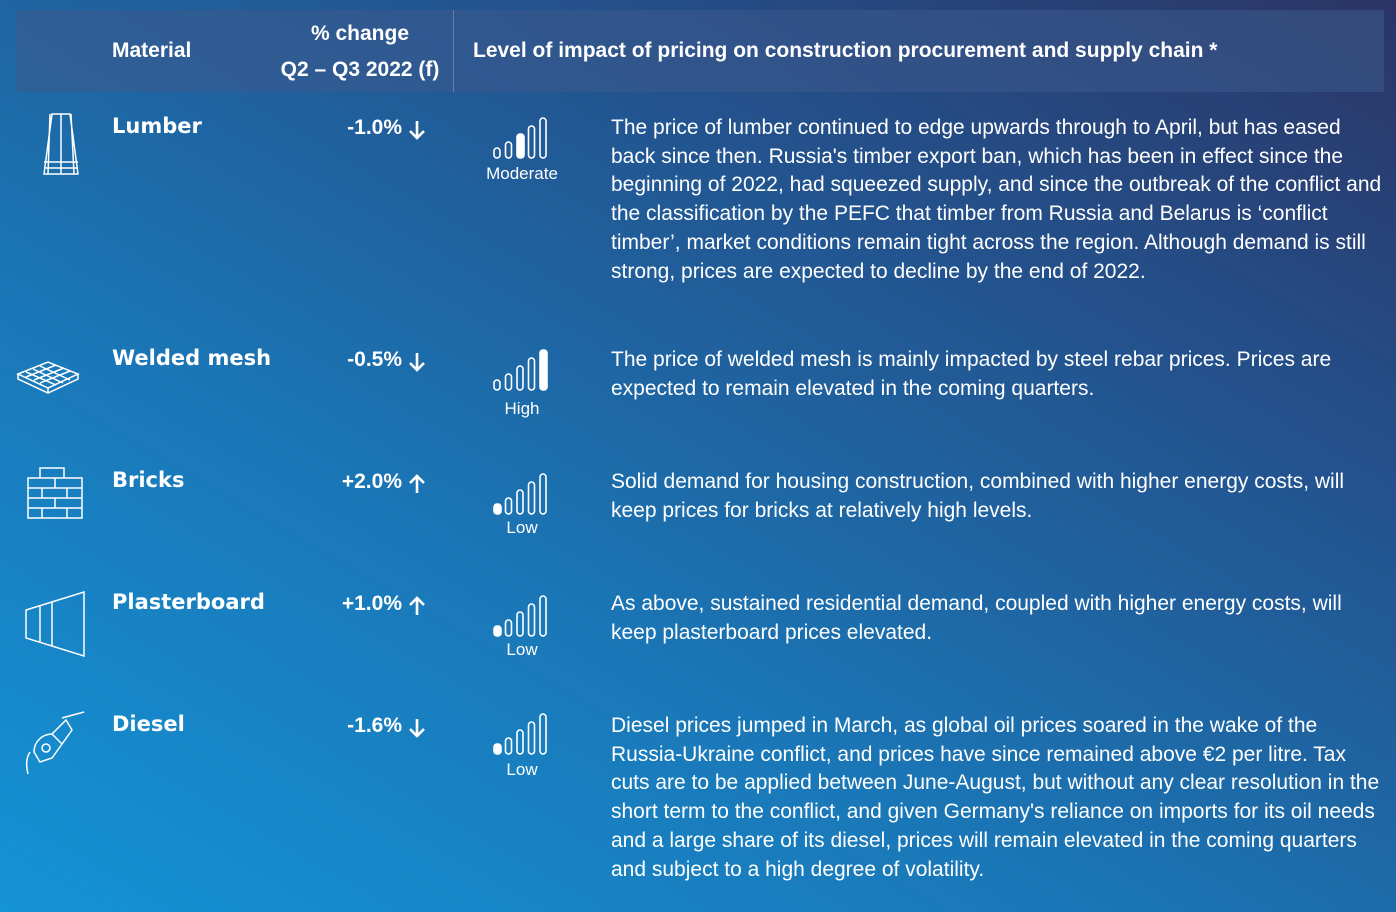  I want to click on percent-change: +1.0%, so click(371, 603).